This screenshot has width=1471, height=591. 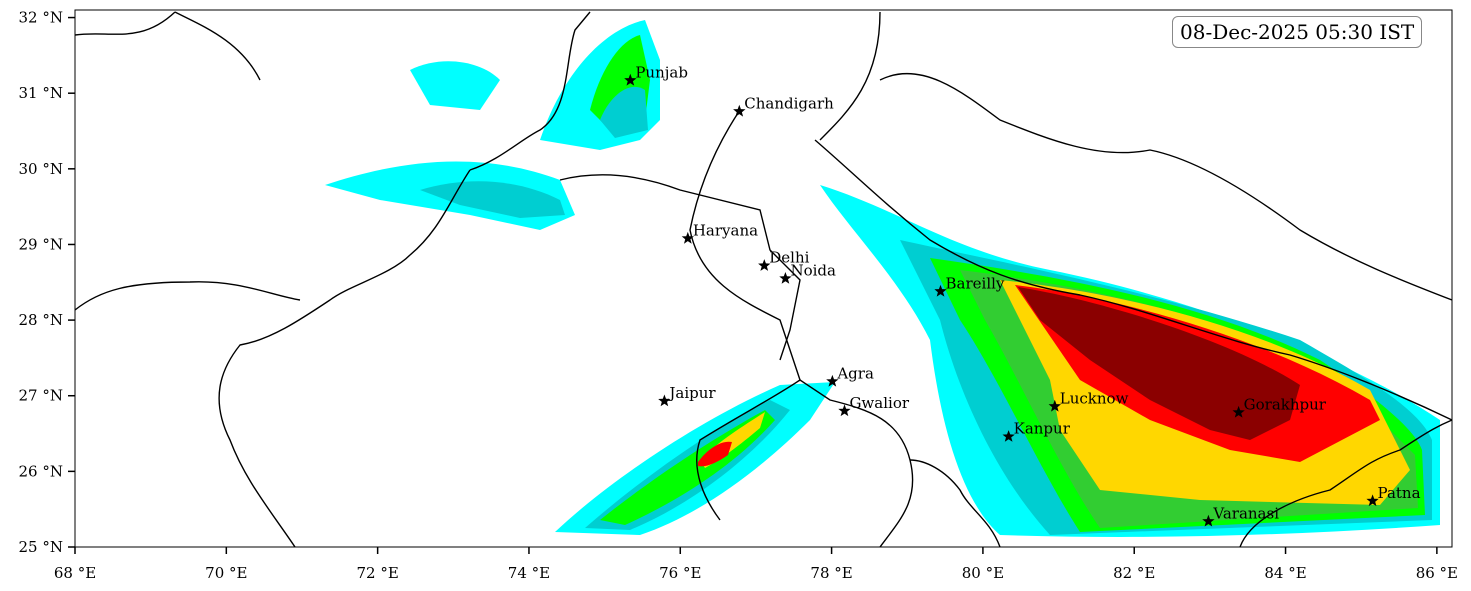 What do you see at coordinates (975, 283) in the screenshot?
I see `city-label: Bareilly` at bounding box center [975, 283].